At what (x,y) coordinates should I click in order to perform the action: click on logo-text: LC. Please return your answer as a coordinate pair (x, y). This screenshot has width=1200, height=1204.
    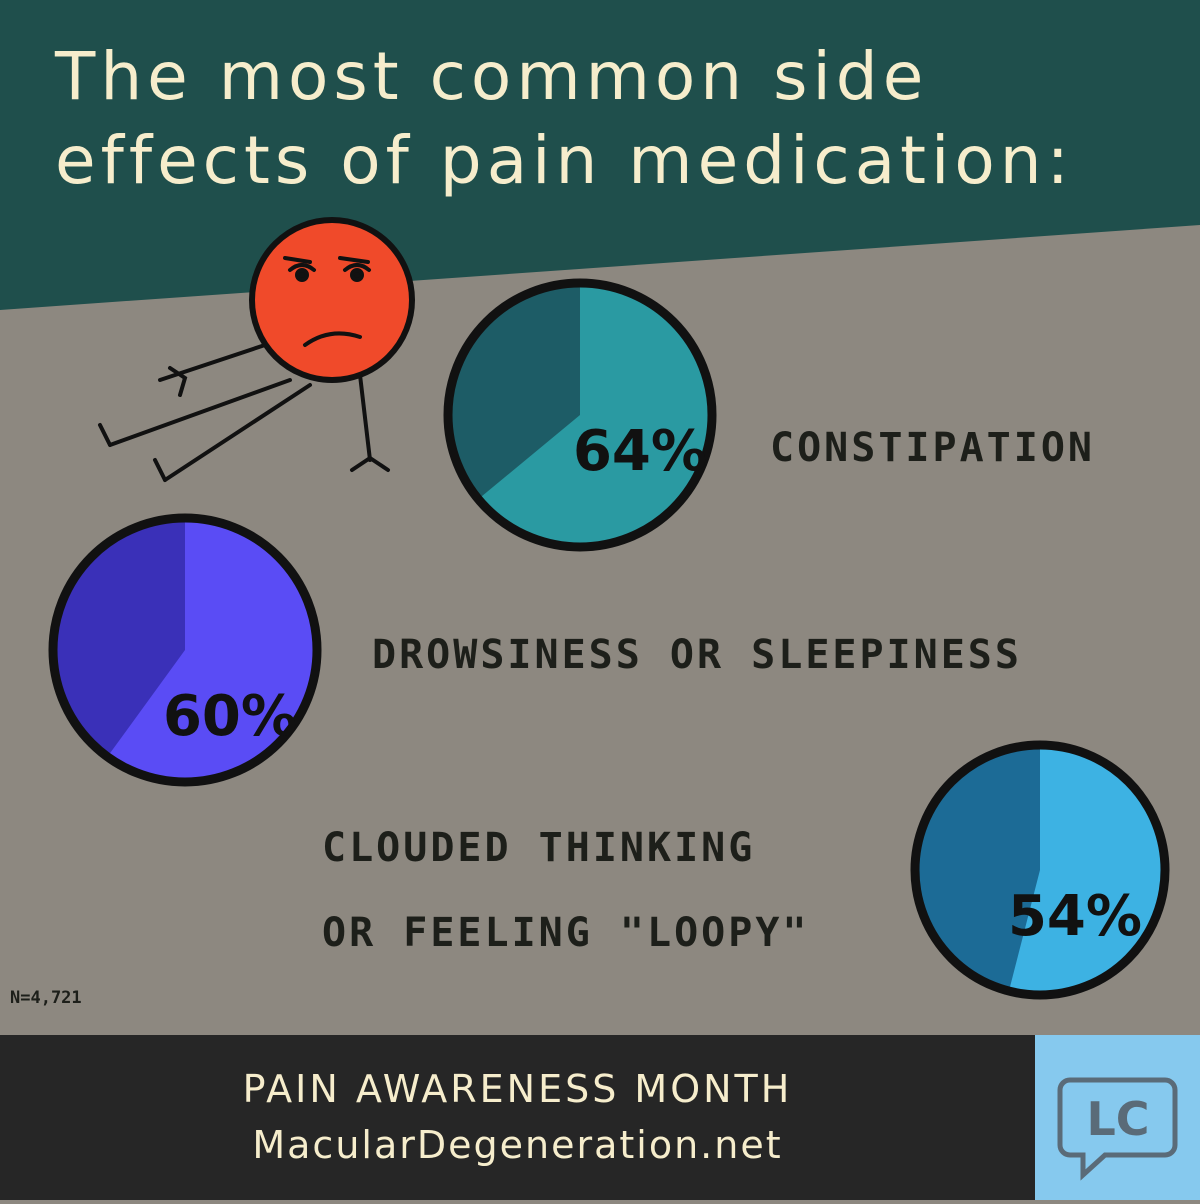
    Looking at the image, I should click on (1117, 1119).